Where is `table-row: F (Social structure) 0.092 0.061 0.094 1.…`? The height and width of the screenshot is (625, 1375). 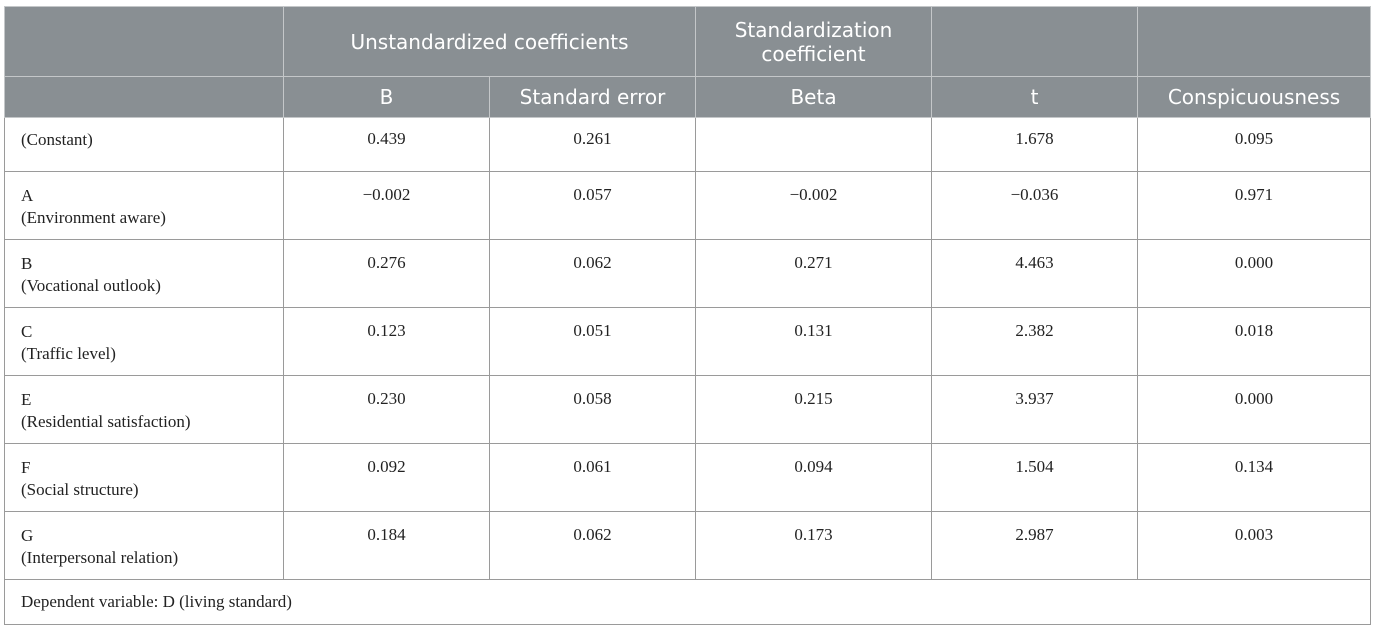
table-row: F (Social structure) 0.092 0.061 0.094 1.… is located at coordinates (688, 477).